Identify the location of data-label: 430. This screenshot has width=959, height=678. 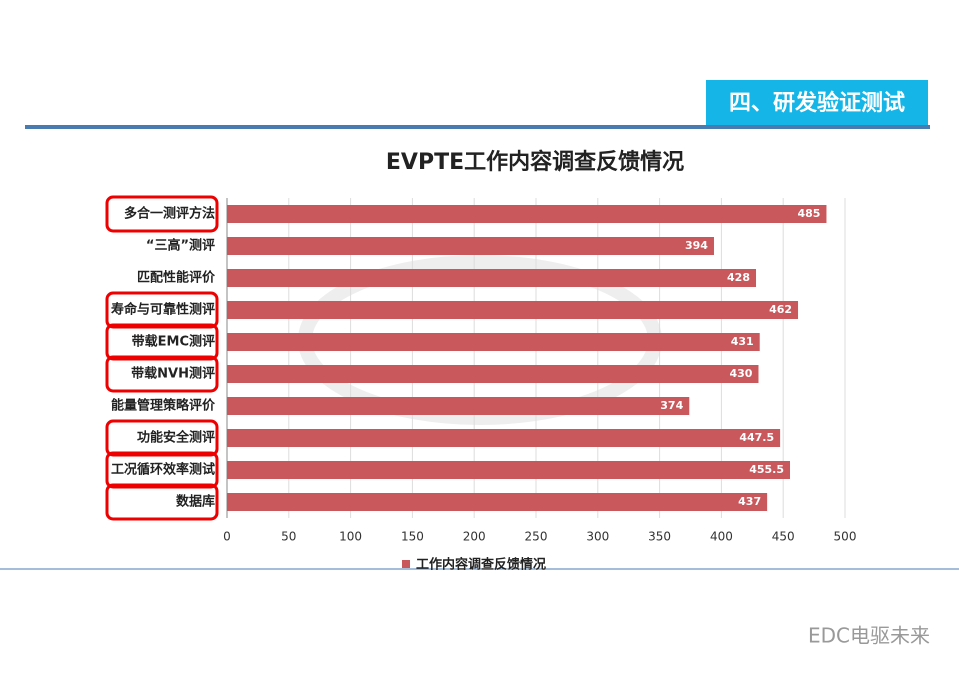
(741, 373).